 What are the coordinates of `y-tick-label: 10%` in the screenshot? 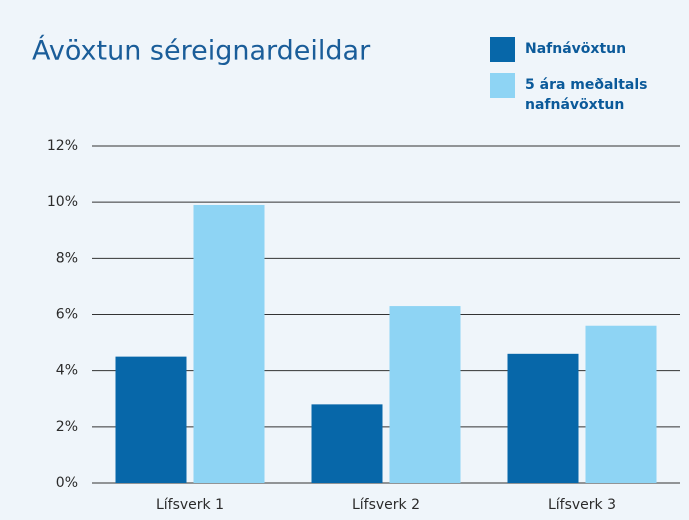 It's located at (62, 202).